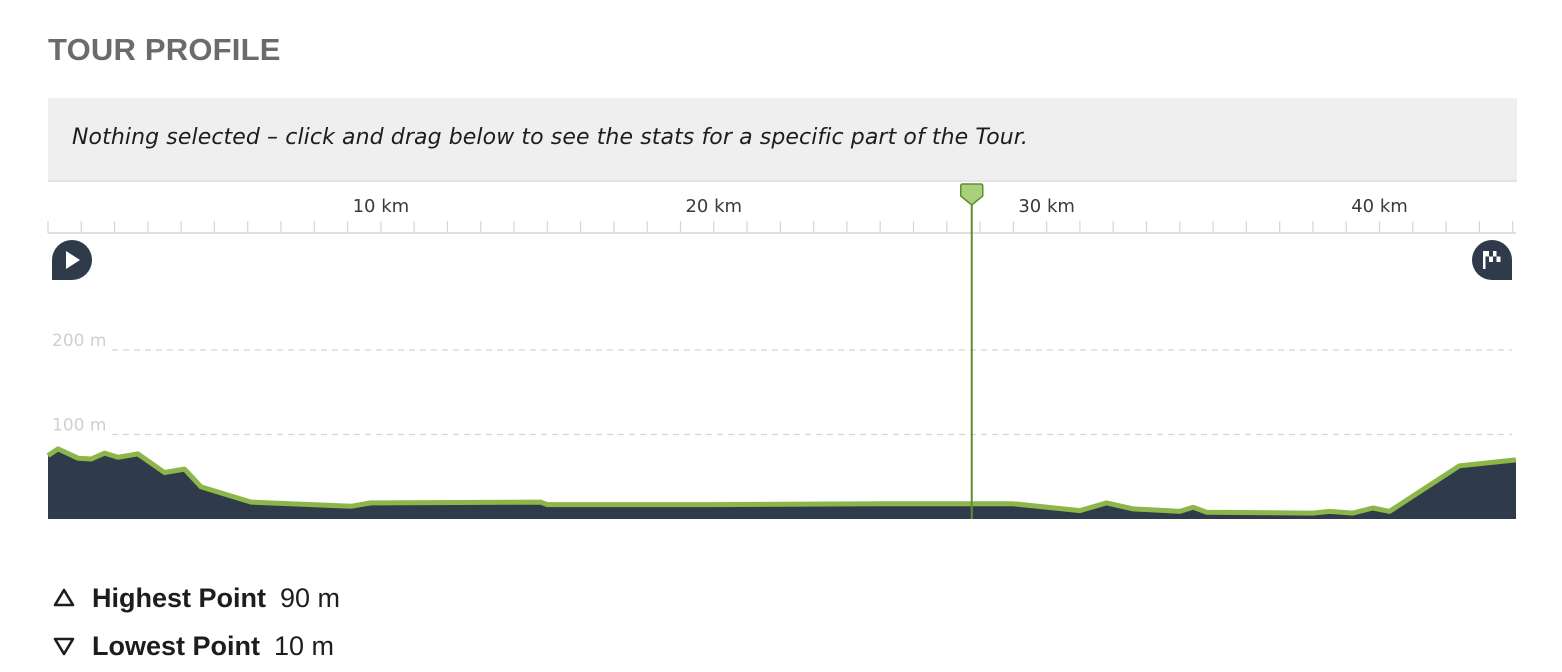 The image size is (1562, 672). What do you see at coordinates (179, 597) in the screenshot?
I see `highest-point-label: Highest Point` at bounding box center [179, 597].